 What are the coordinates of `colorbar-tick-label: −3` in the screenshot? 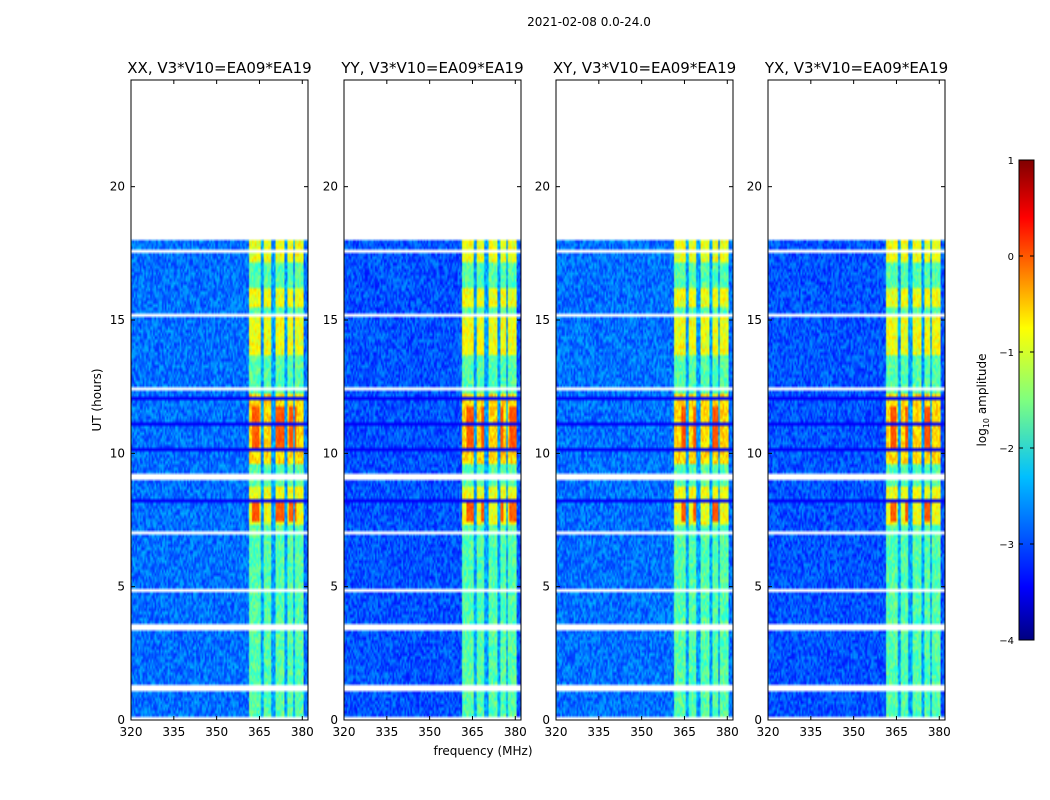 It's located at (1006, 545).